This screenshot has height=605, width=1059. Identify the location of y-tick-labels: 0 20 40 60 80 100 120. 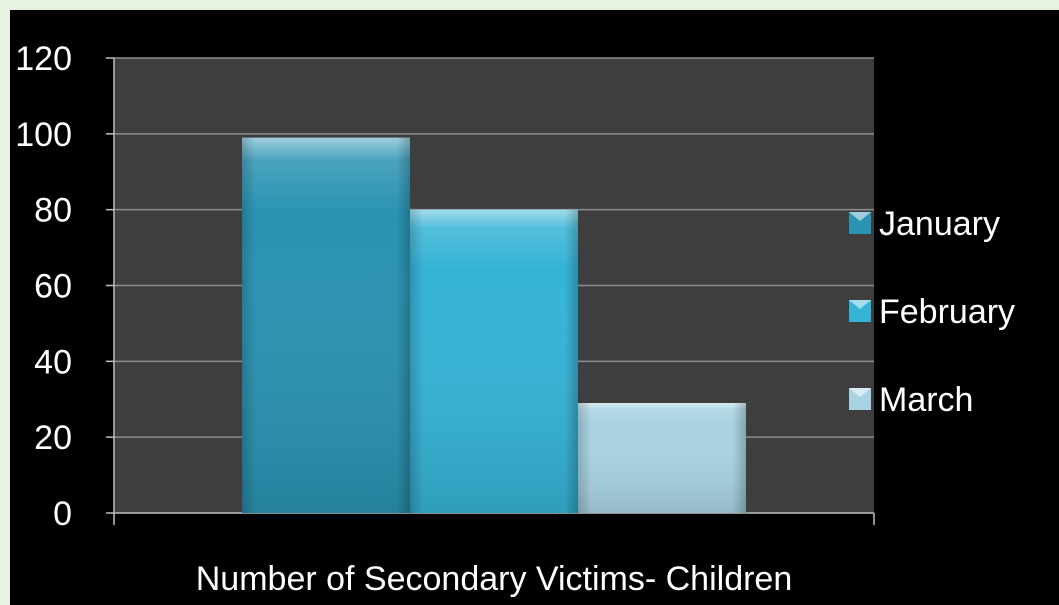
(43, 286).